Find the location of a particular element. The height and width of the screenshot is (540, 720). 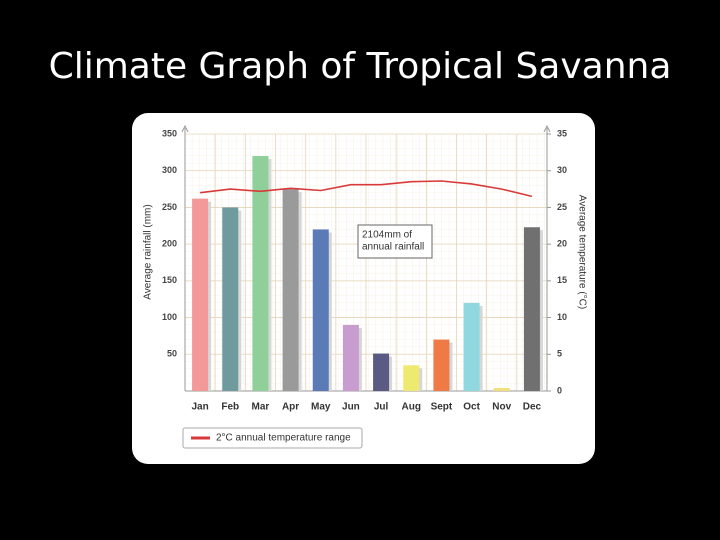

x-tick-label: Feb is located at coordinates (230, 407).